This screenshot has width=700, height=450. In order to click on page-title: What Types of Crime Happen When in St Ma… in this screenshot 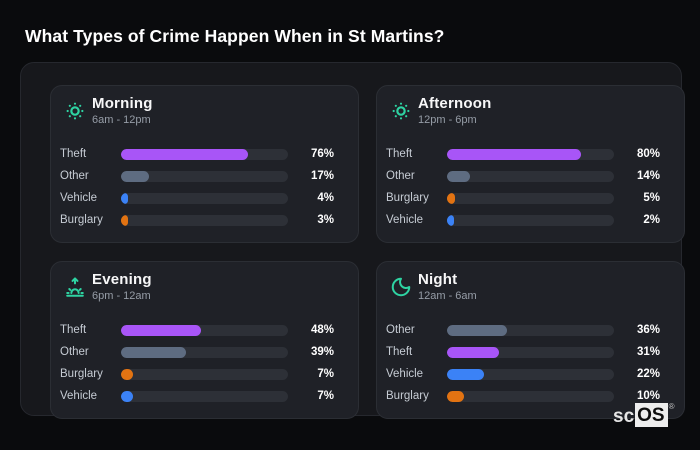, I will do `click(235, 36)`.